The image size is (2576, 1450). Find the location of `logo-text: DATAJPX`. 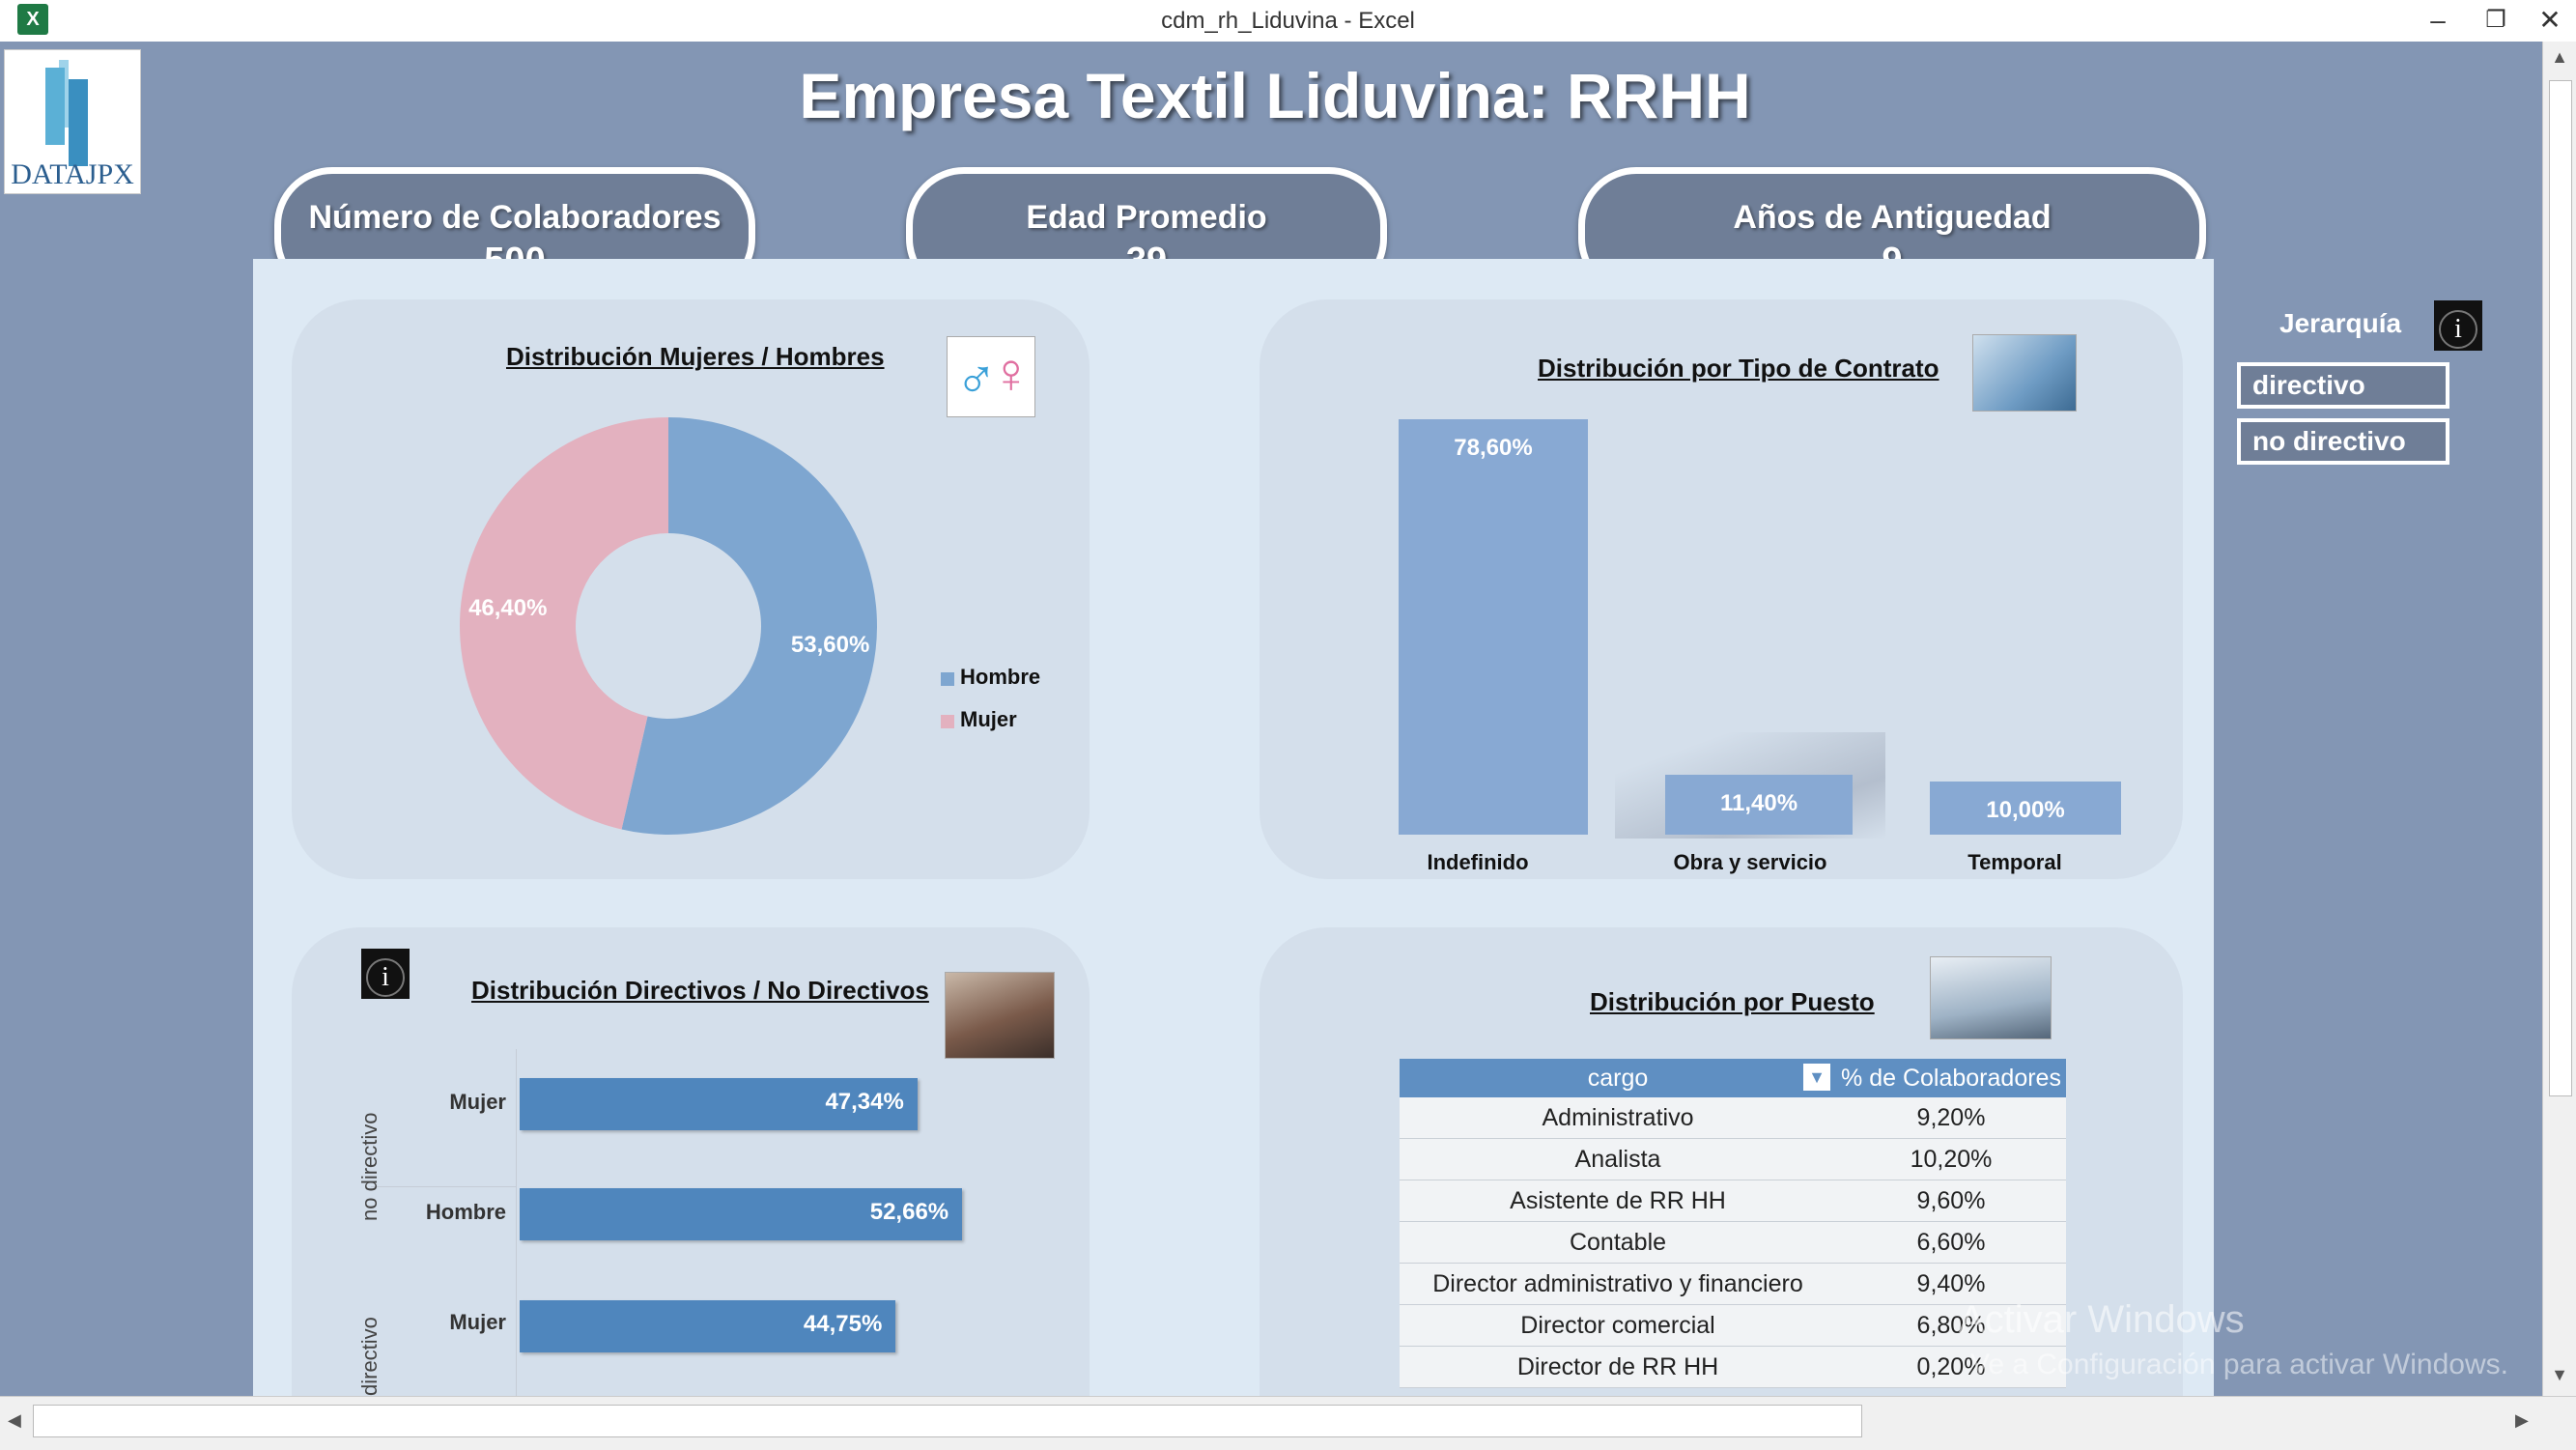

logo-text: DATAJPX is located at coordinates (72, 174).